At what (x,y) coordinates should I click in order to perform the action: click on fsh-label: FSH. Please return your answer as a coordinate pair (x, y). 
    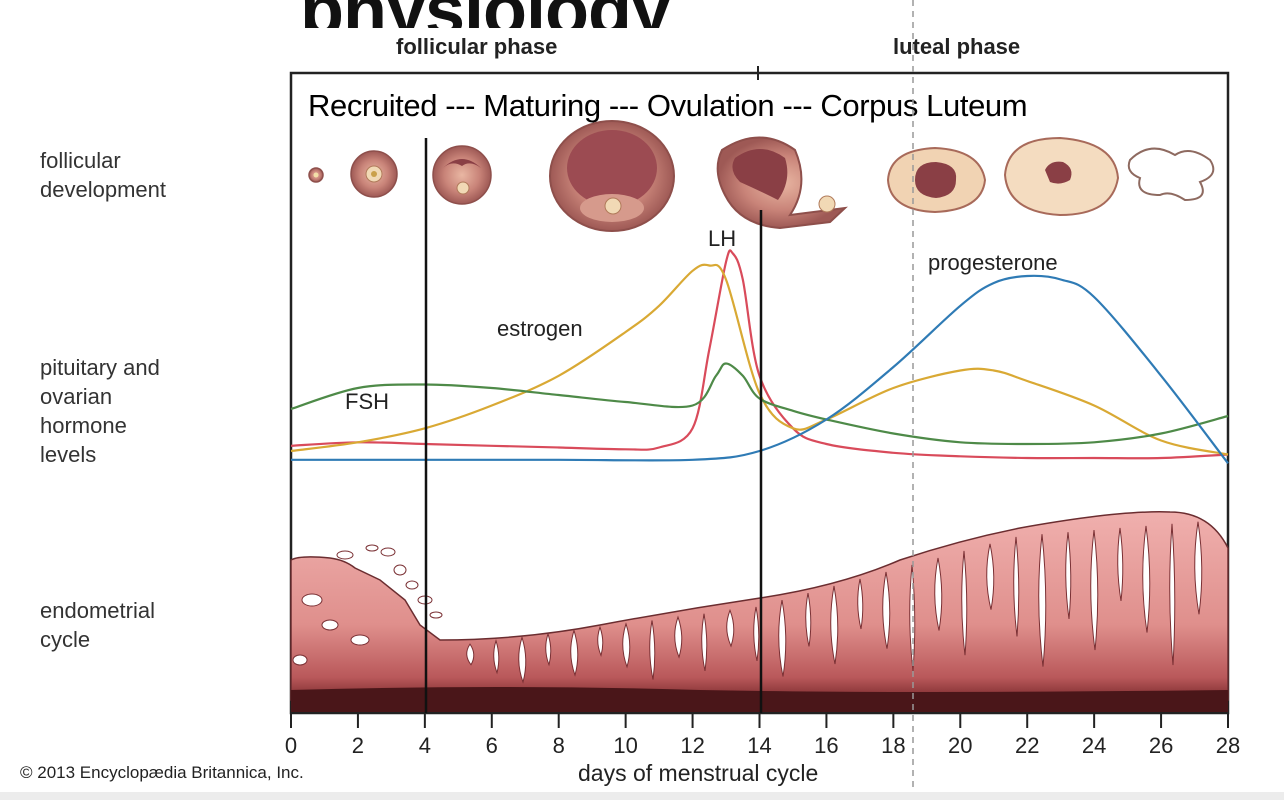
    Looking at the image, I should click on (367, 401).